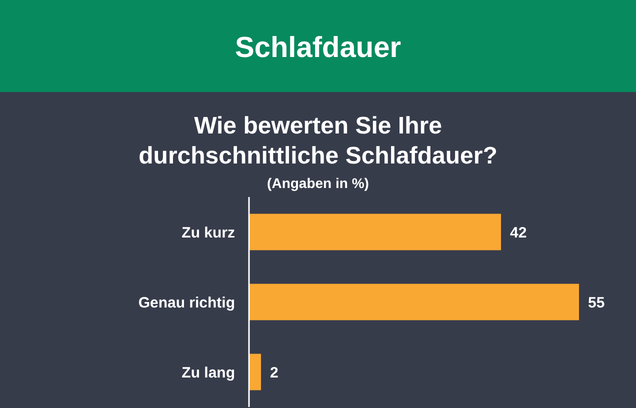 This screenshot has width=636, height=408. I want to click on data-label: 42, so click(518, 233).